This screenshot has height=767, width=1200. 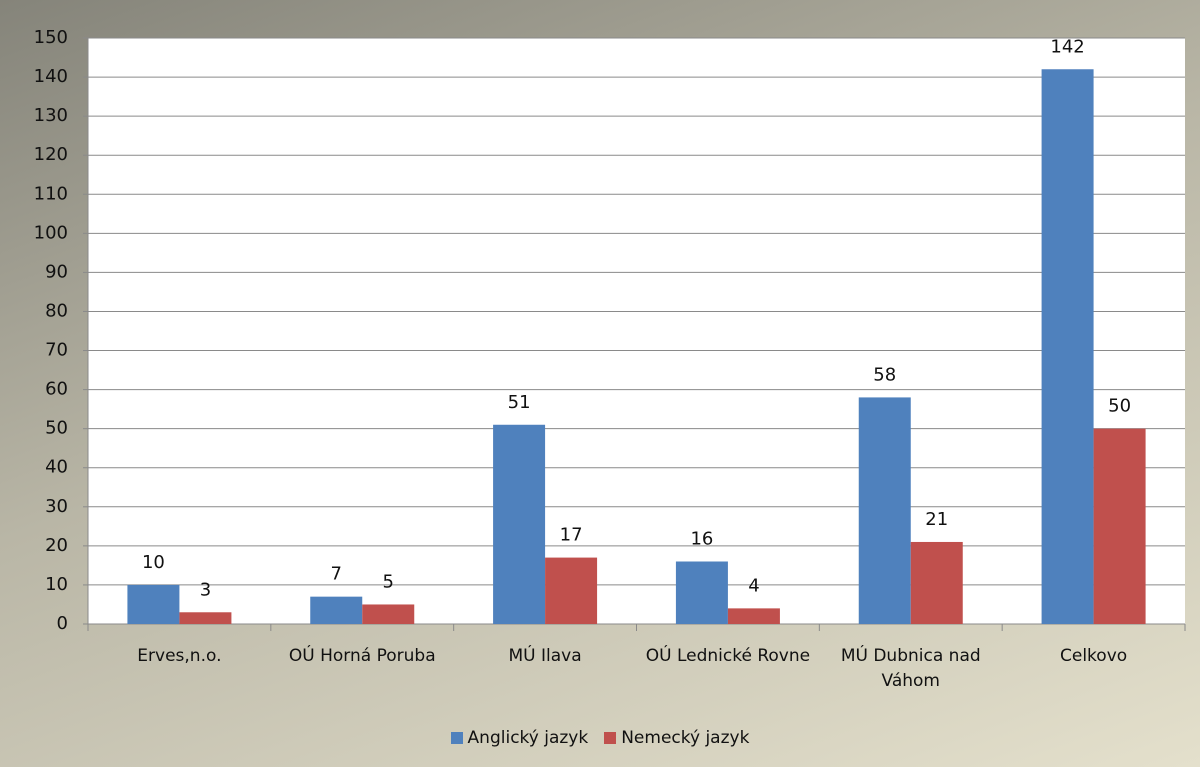 What do you see at coordinates (56, 350) in the screenshot?
I see `y-tick-label: 70` at bounding box center [56, 350].